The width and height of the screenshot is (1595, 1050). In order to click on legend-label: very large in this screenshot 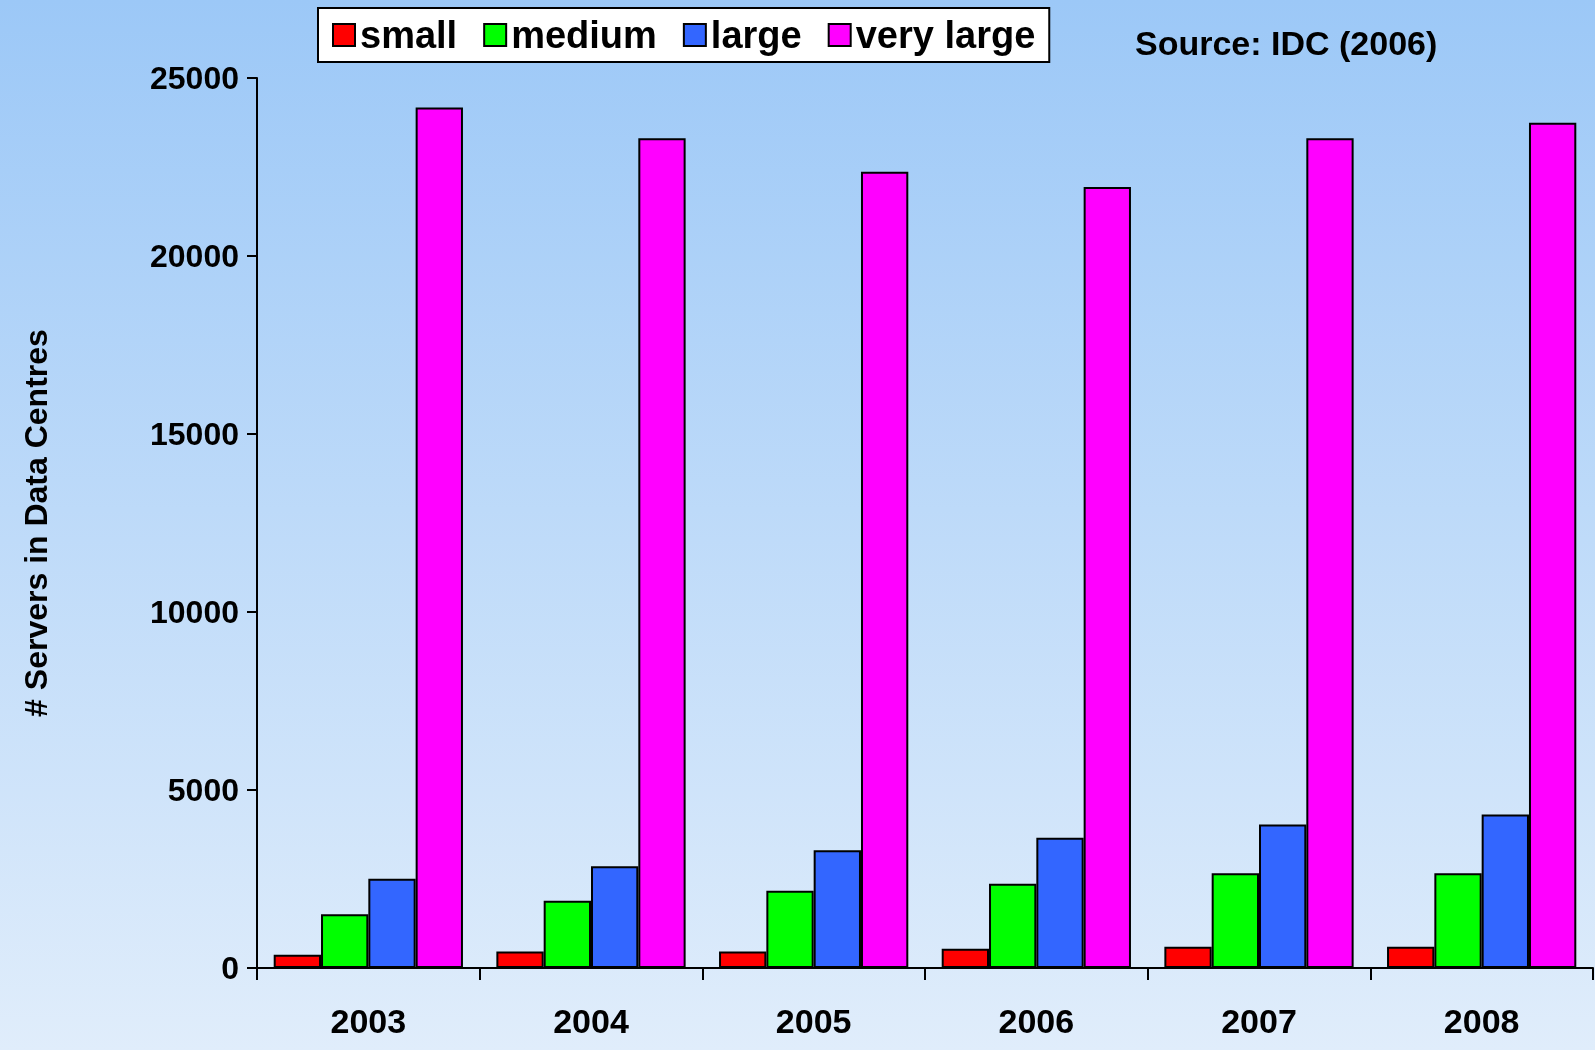, I will do `click(945, 35)`.